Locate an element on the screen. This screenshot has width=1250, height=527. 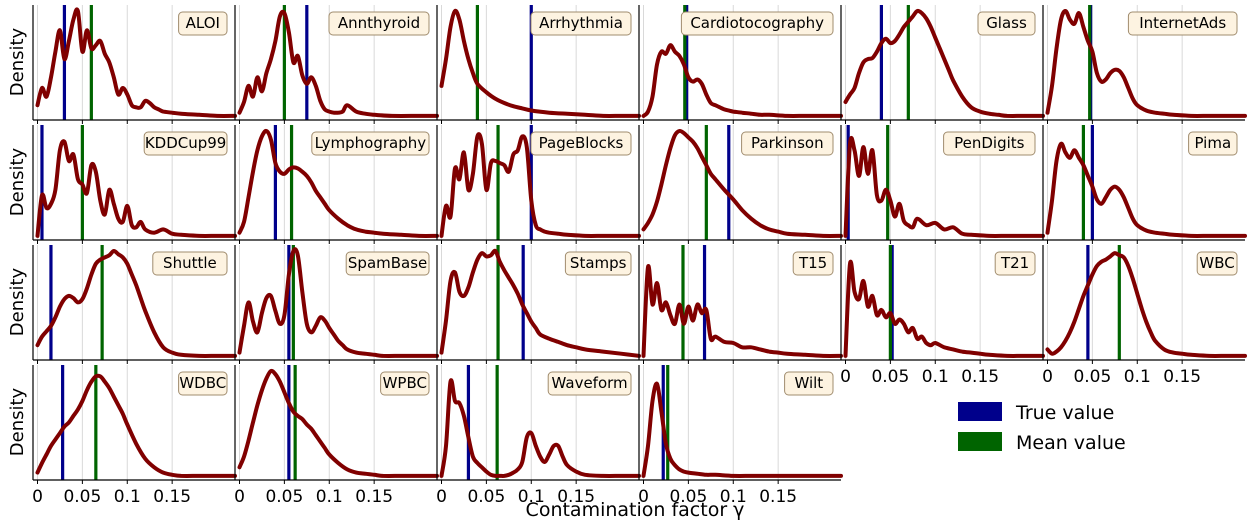
panel-wilt: Wilt 0 0.05 0.1 0.15 is located at coordinates (740, 436).